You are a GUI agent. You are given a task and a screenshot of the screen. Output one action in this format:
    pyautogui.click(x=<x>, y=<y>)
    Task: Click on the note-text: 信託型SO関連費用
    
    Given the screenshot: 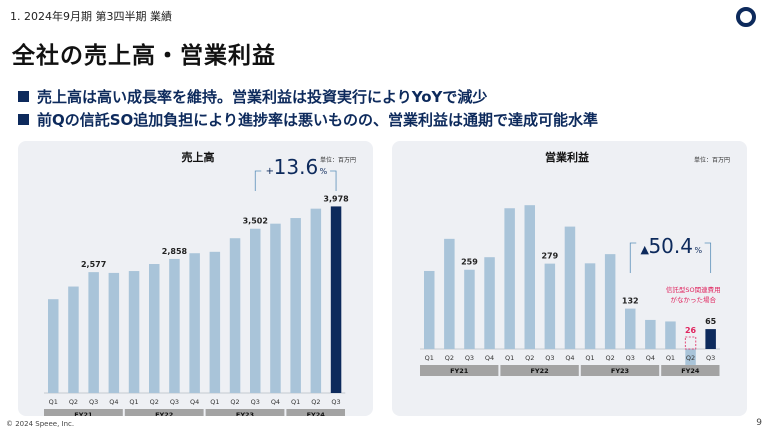 What is the action you would take?
    pyautogui.click(x=693, y=289)
    